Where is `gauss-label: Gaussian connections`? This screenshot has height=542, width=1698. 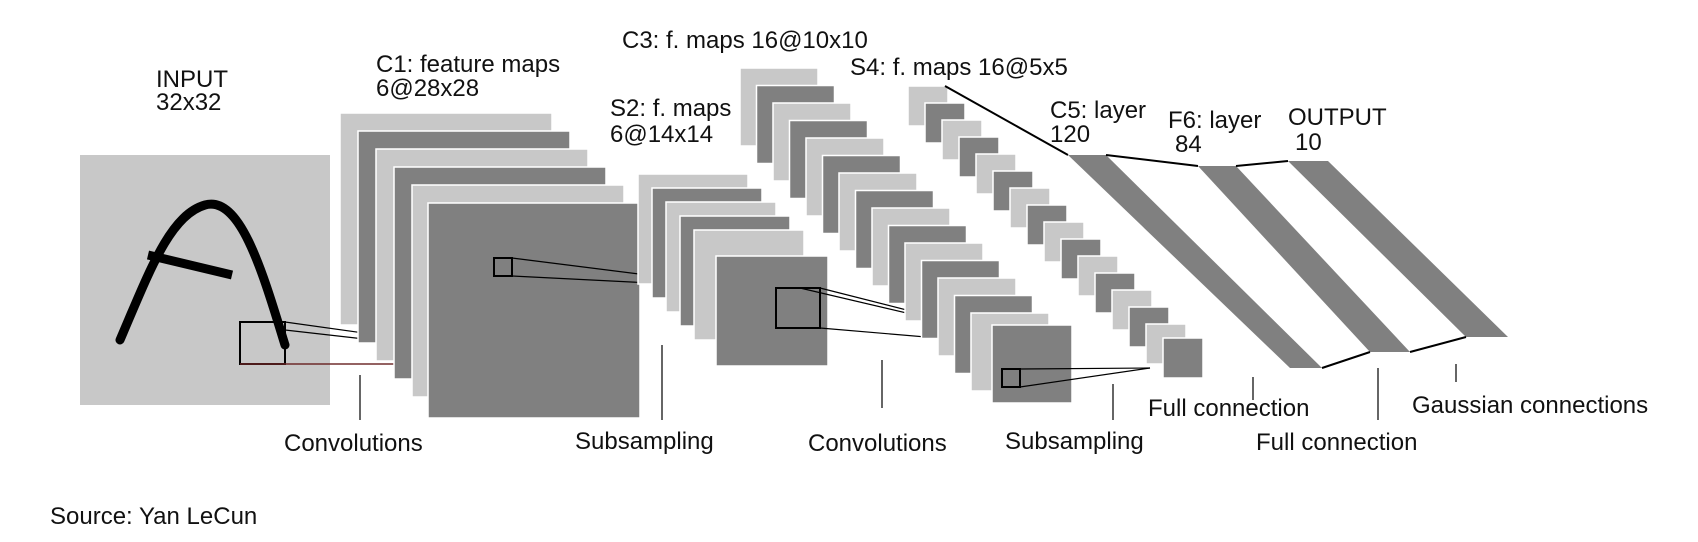
gauss-label: Gaussian connections is located at coordinates (1530, 405).